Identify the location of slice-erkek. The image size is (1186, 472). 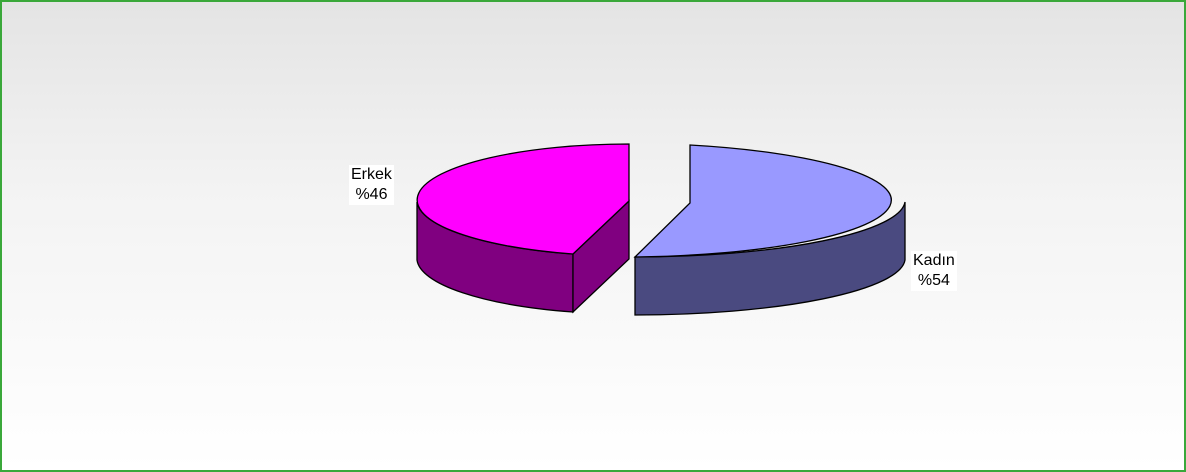
(523, 228).